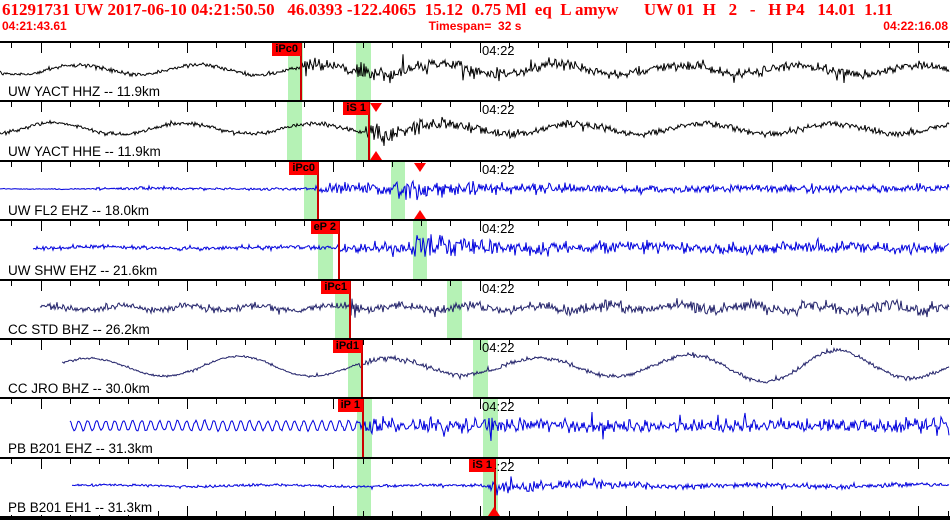  I want to click on trace-panel: 04:22 iPc1 CC STD BHZ -- 26.2km, so click(475, 308).